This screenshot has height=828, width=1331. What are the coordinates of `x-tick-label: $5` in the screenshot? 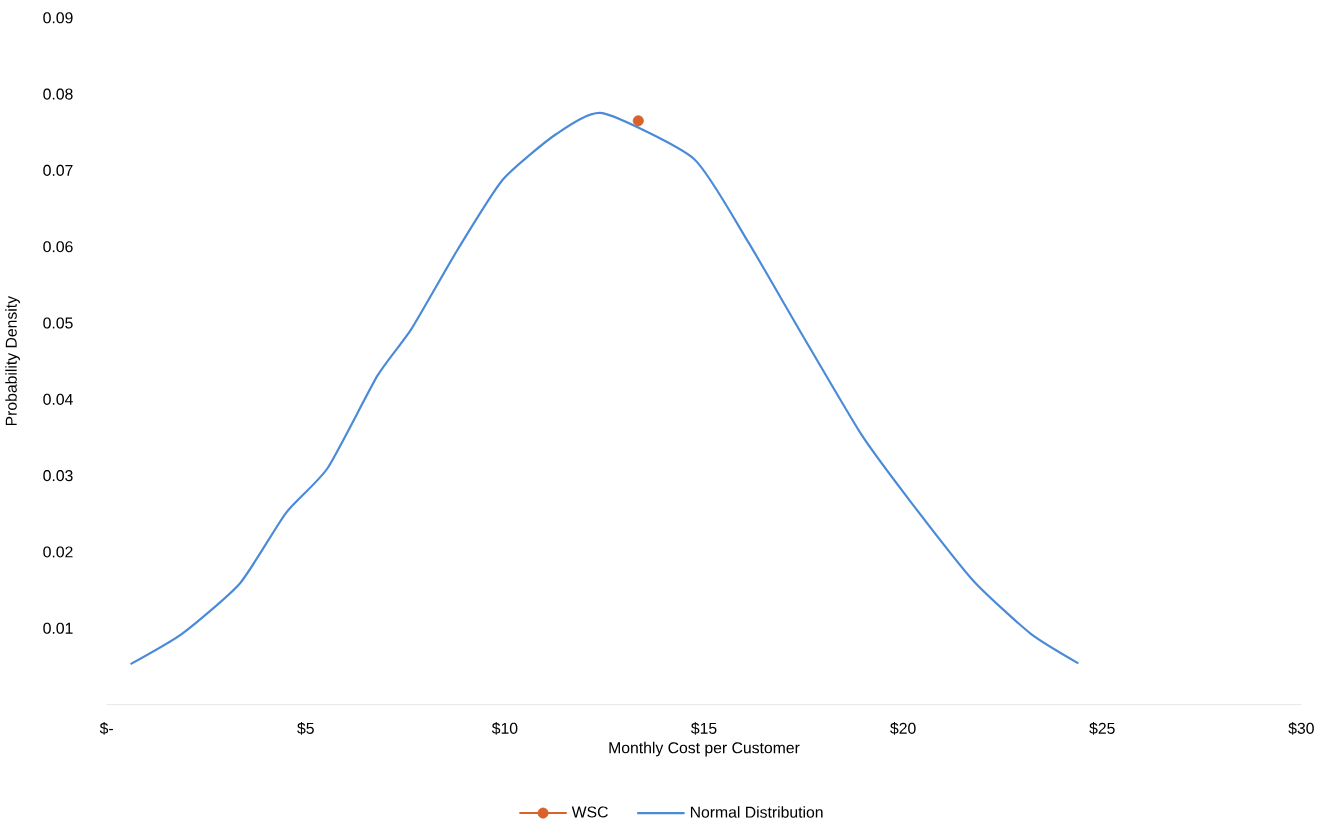 It's located at (305, 728).